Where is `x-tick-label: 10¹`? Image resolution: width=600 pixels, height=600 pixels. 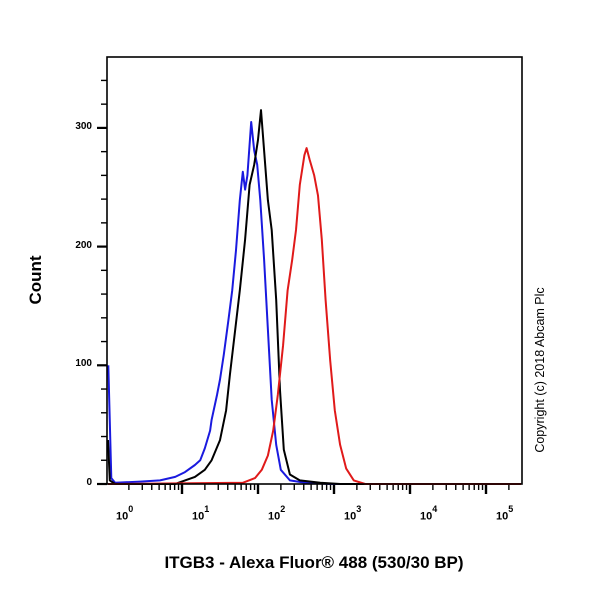
x-tick-label: 10¹ is located at coordinates (201, 513).